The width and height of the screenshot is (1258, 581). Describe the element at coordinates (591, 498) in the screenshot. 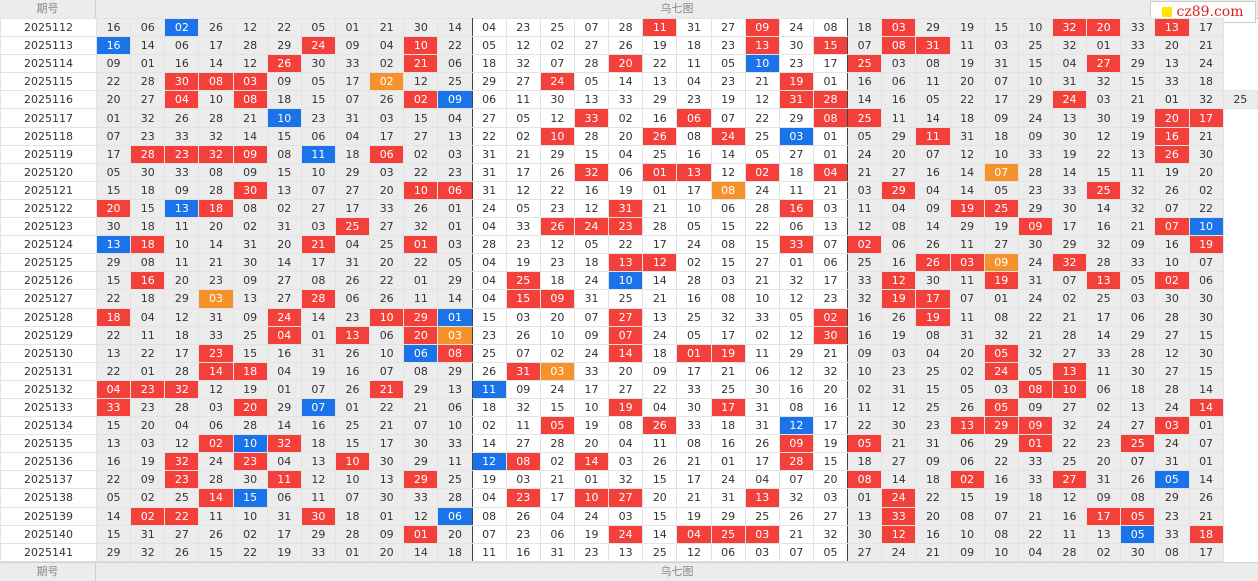

I see `highlighted-number-cell: 10` at that location.